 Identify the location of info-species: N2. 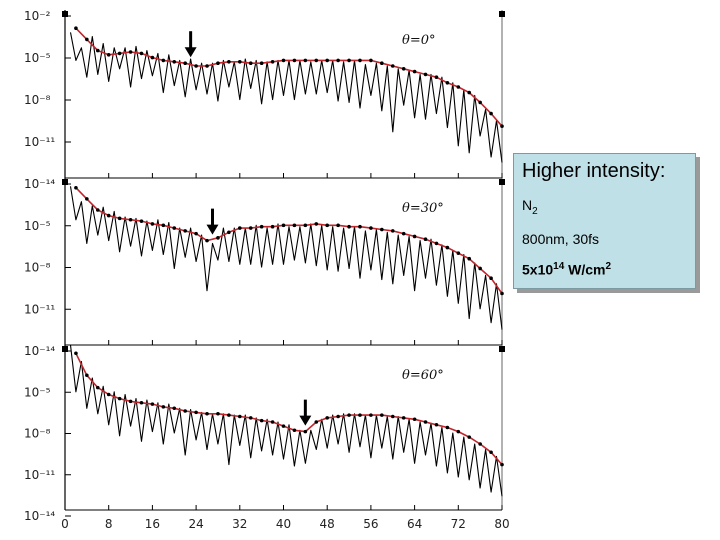
(604, 207).